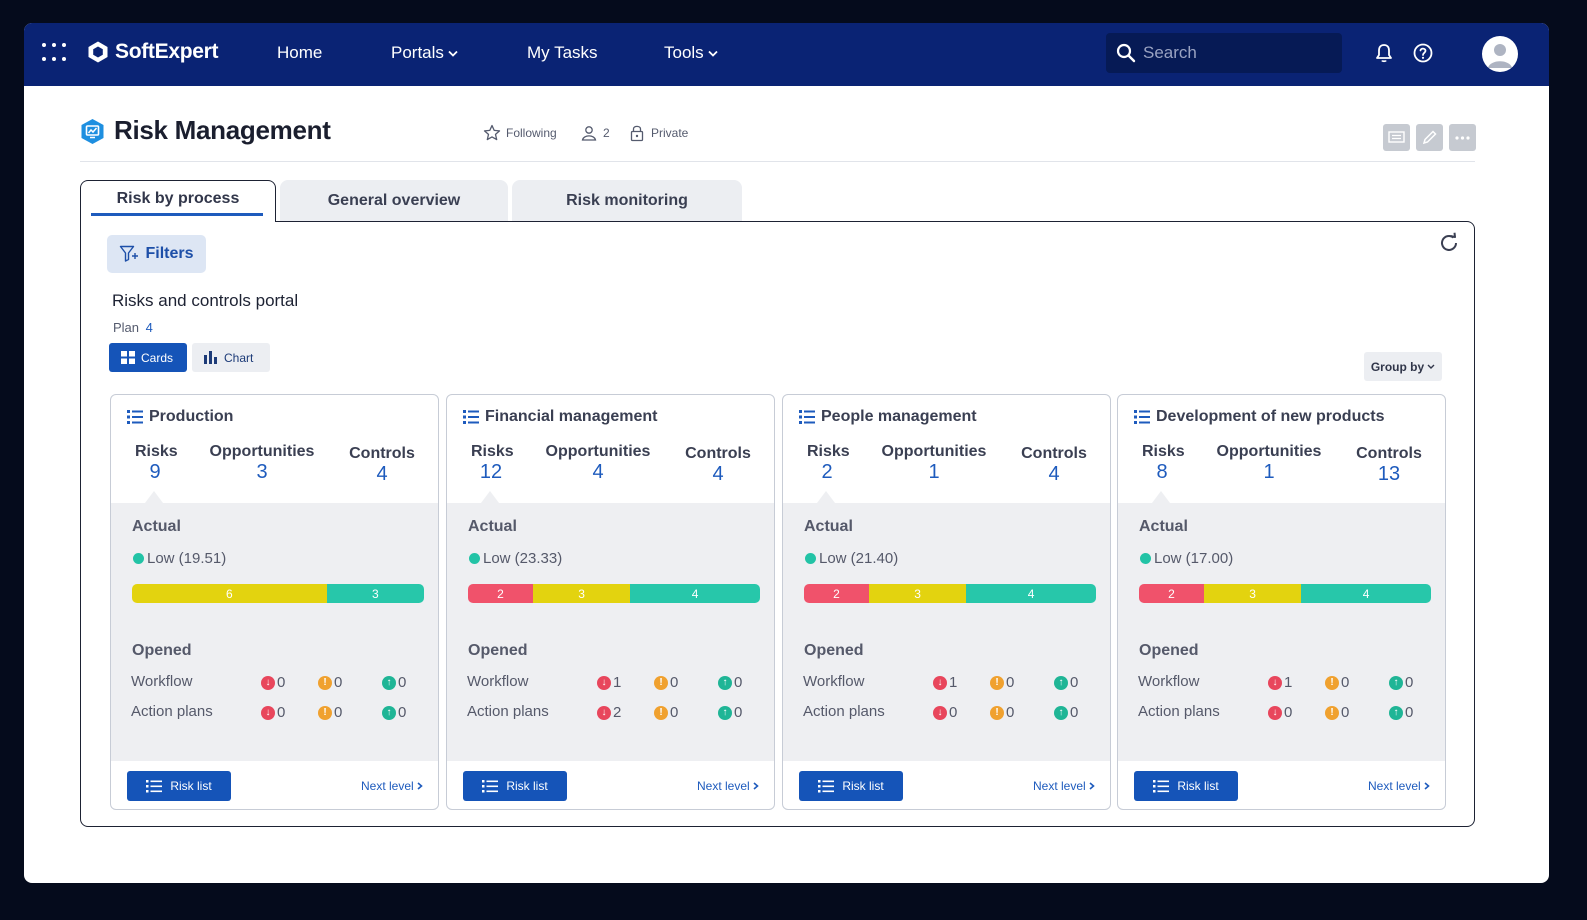  I want to click on app-launcher-icon, so click(55, 54).